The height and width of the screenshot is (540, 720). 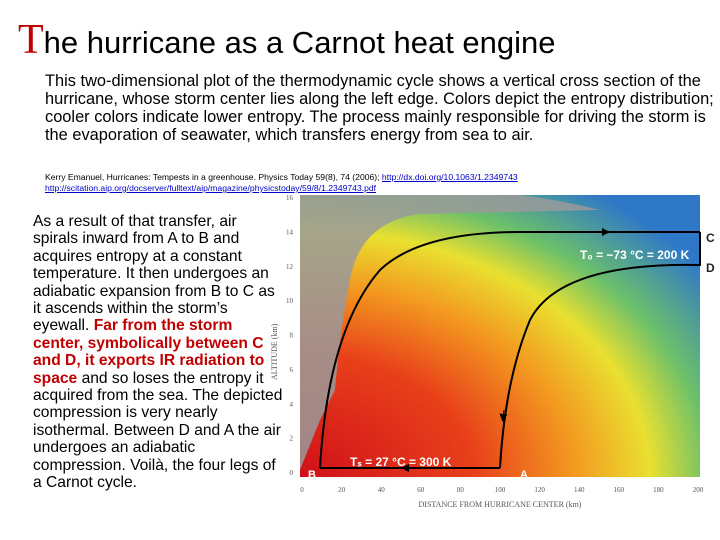 I want to click on y-axis-label: ALTITUDE (km), so click(x=274, y=351).